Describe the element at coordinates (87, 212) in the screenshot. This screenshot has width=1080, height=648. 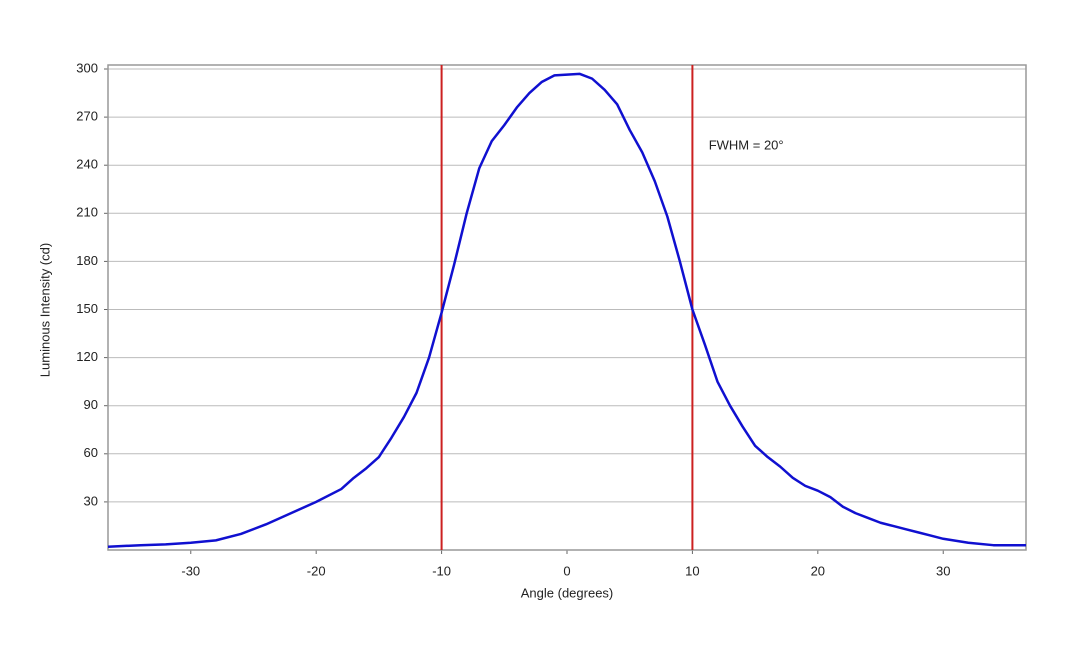
I see `y-tick-label: 210` at that location.